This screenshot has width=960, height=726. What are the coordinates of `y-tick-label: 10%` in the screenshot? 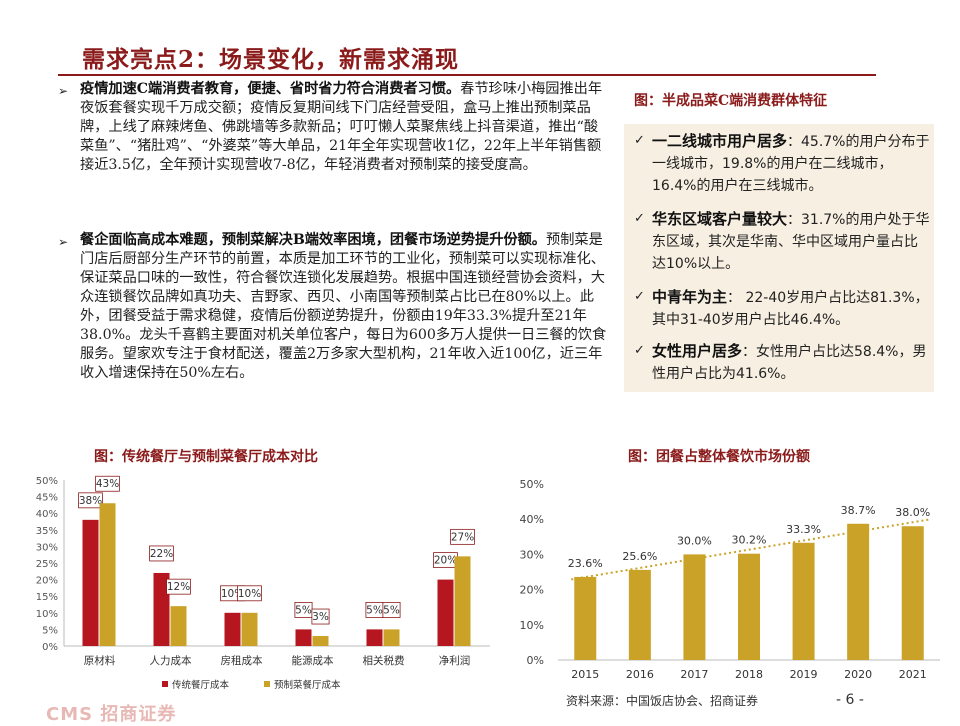 It's located at (532, 625).